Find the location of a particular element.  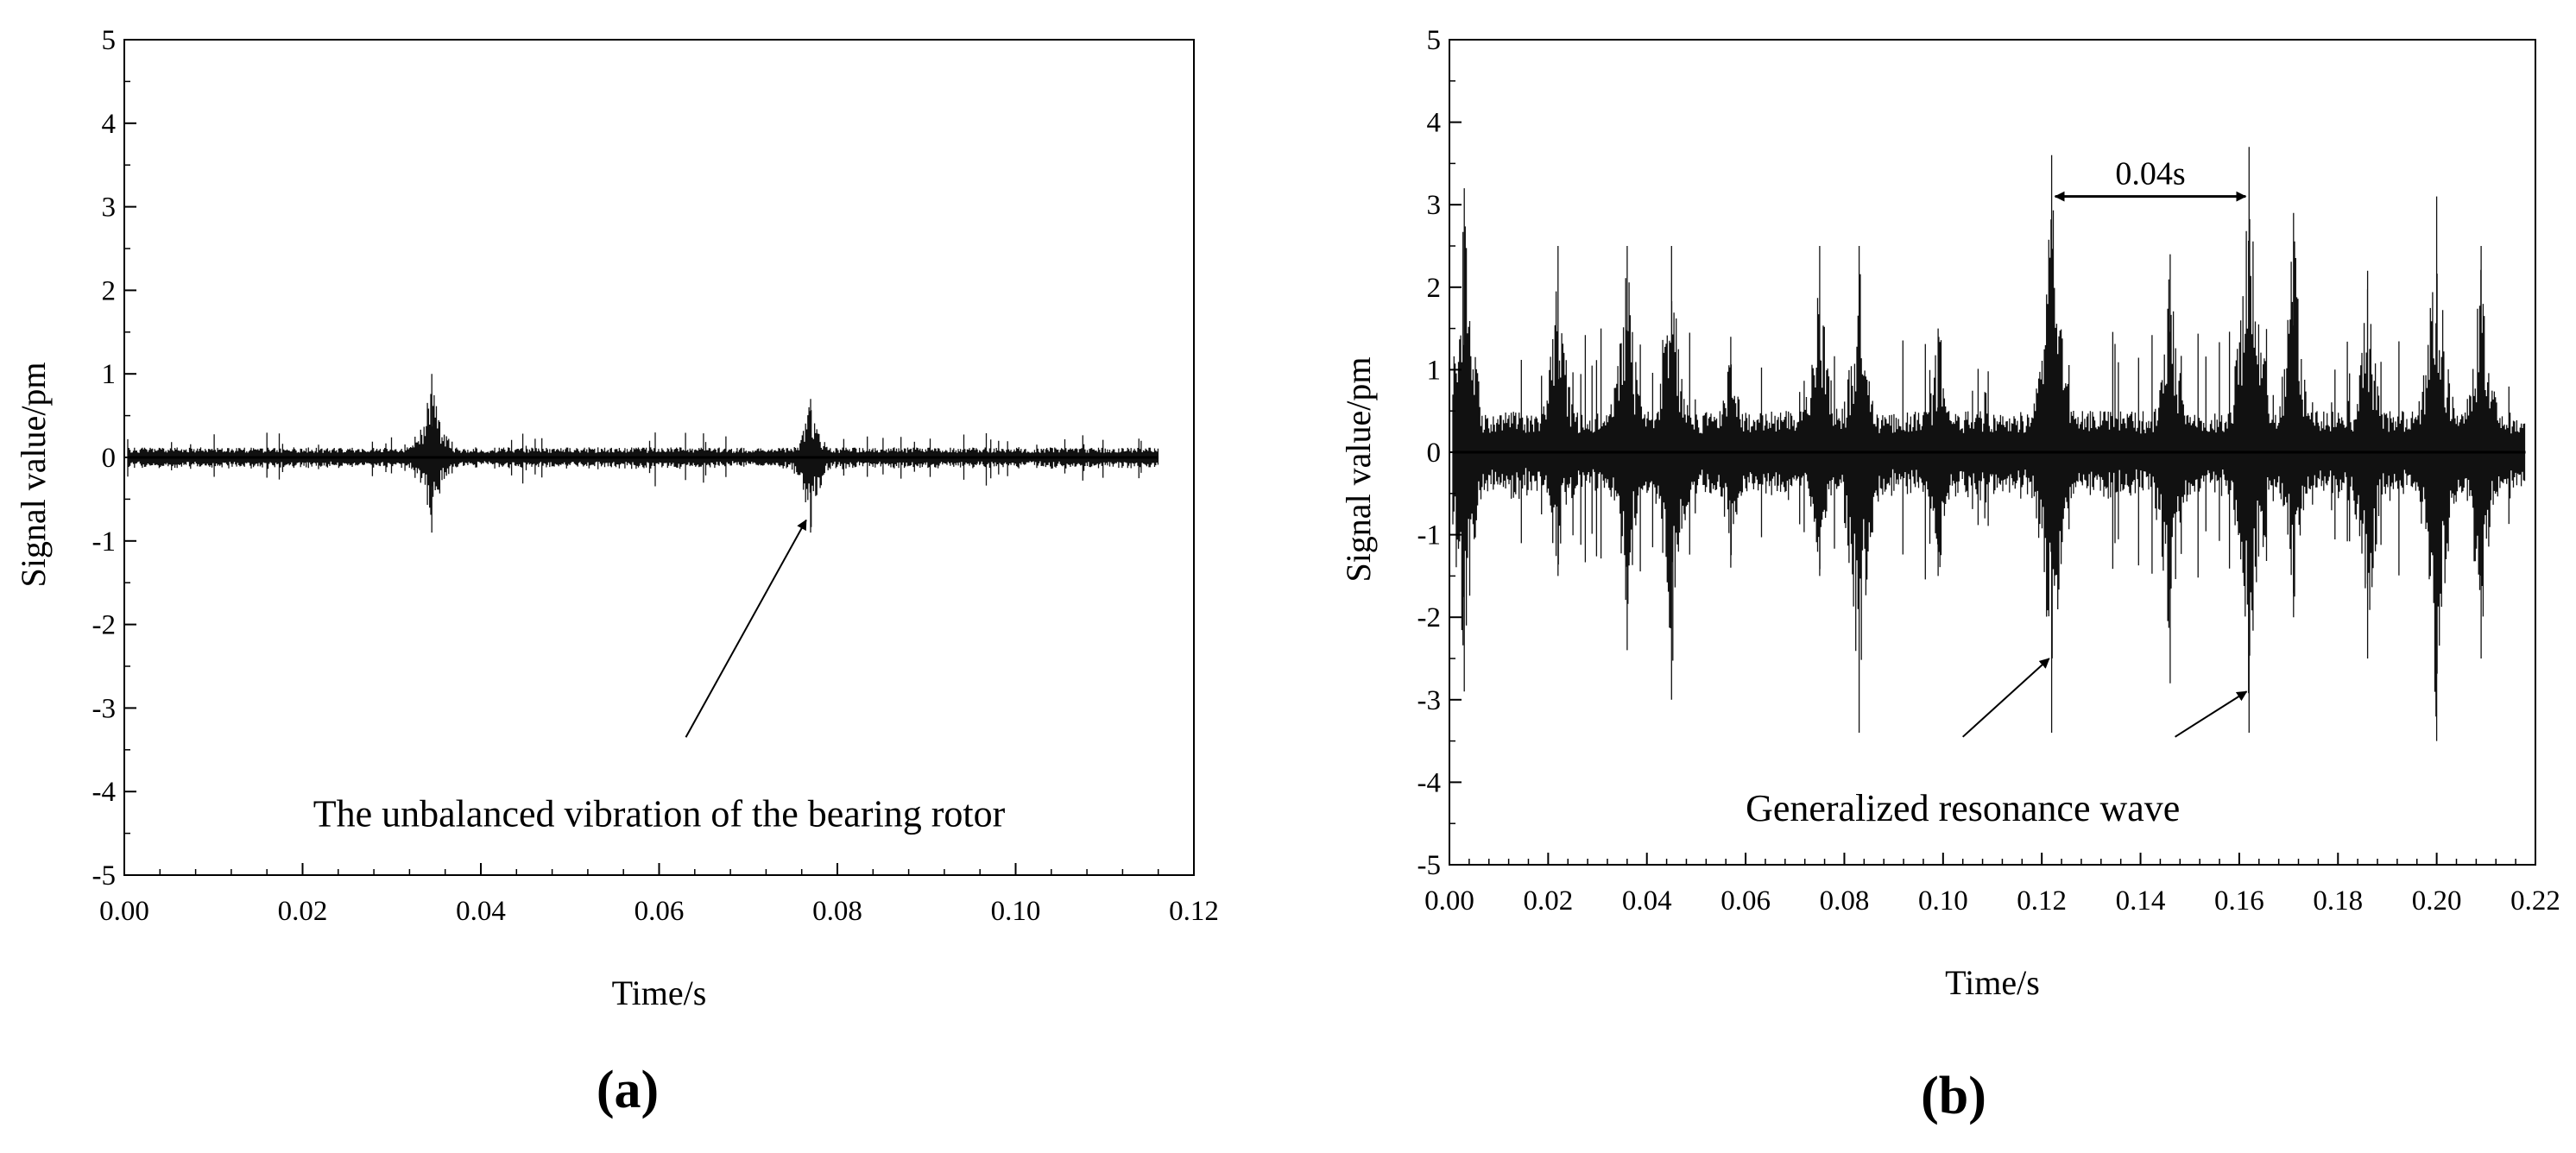

x-tick-label: 0.20 is located at coordinates (2437, 901).